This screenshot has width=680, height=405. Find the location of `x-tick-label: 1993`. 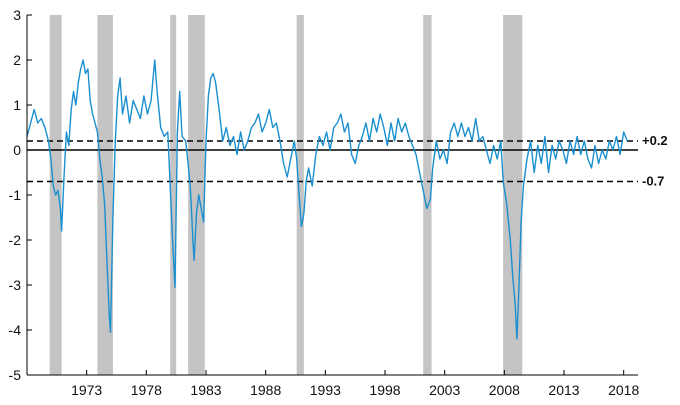

x-tick-label: 1993 is located at coordinates (325, 390).